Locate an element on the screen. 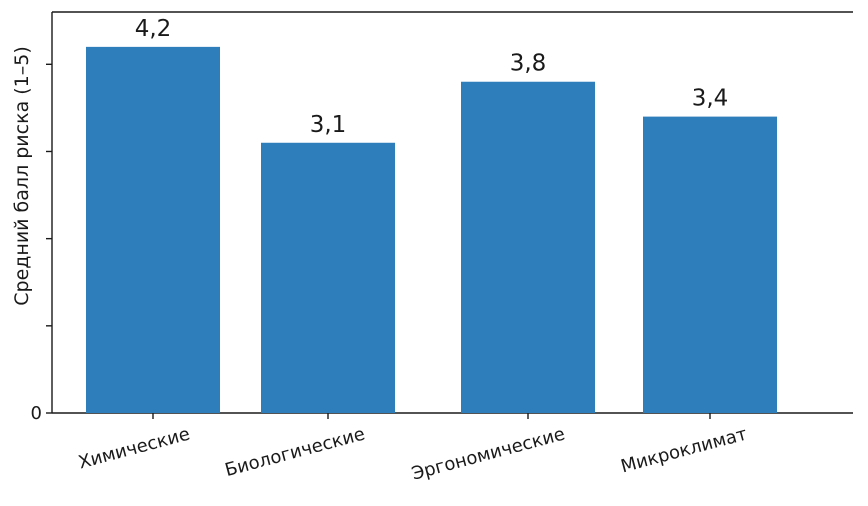 The width and height of the screenshot is (868, 506). data-label: 3,1 is located at coordinates (328, 125).